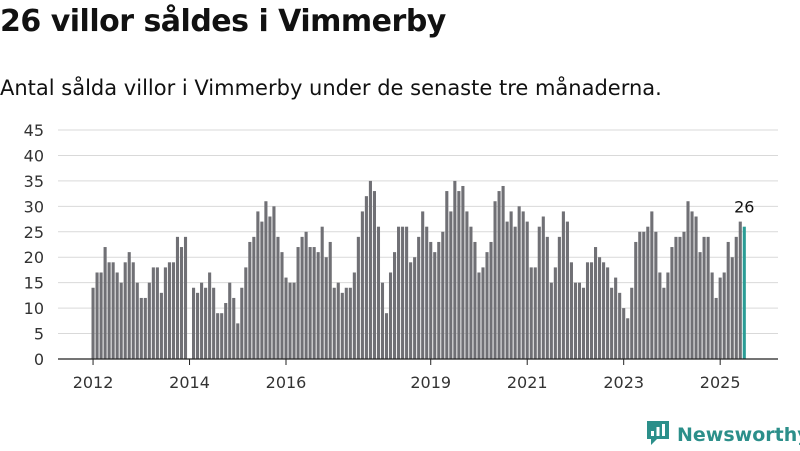  I want to click on y-tick-label: 30, so click(34, 206).